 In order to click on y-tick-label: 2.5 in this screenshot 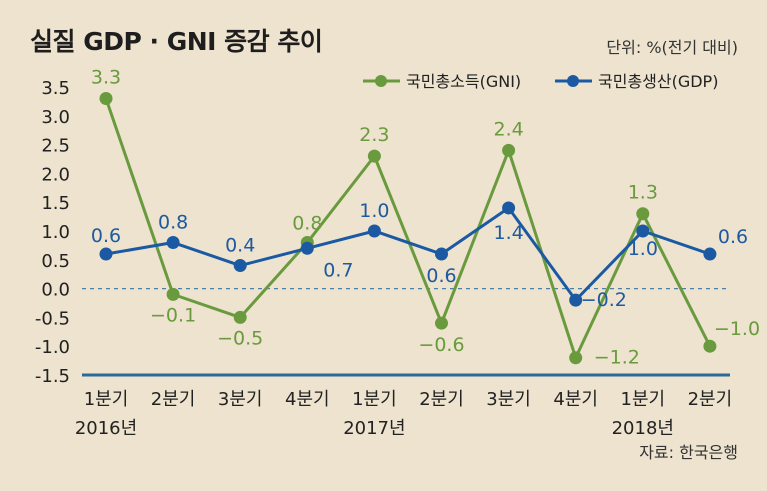, I will do `click(55, 146)`.